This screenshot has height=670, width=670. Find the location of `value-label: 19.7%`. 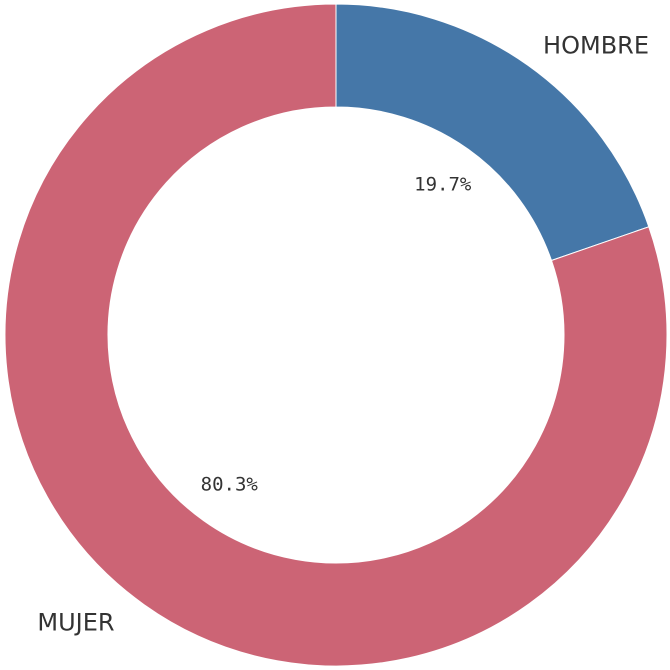

value-label: 19.7% is located at coordinates (443, 185).